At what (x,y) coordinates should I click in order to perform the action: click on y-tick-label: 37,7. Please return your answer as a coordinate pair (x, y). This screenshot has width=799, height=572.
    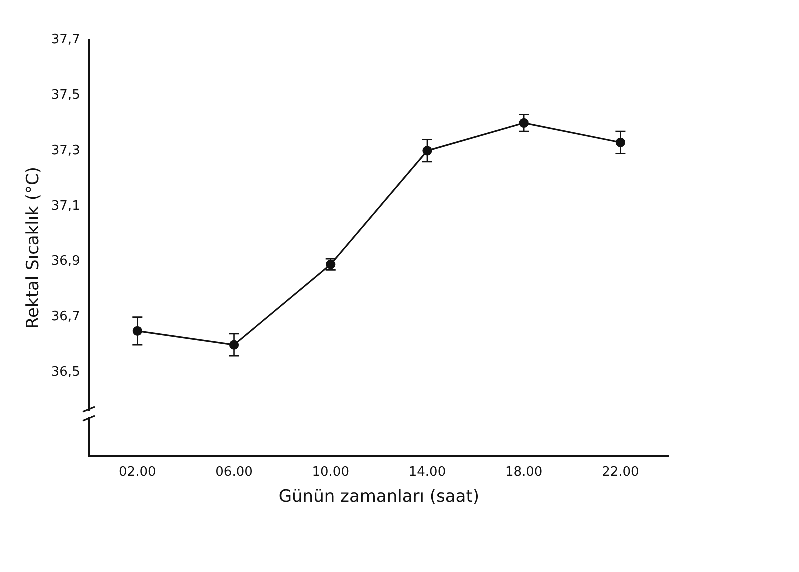
    Looking at the image, I should click on (65, 40).